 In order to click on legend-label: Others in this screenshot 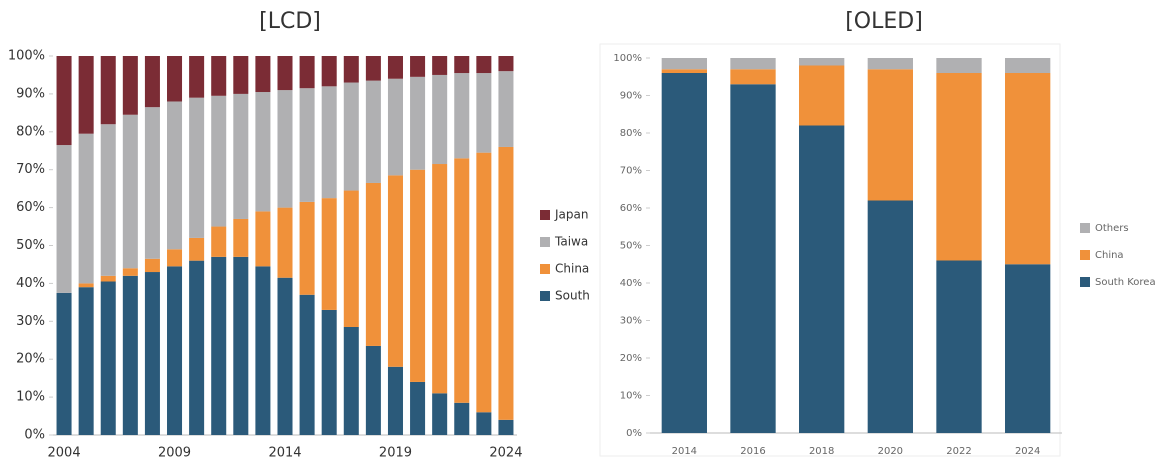, I will do `click(1112, 228)`.